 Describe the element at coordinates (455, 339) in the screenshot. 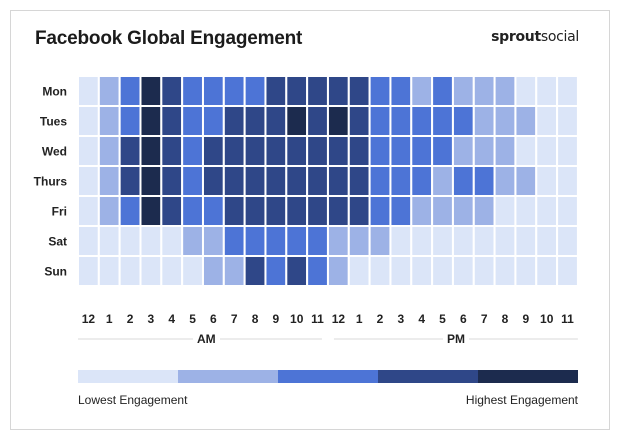

I see `pm-label: PM` at that location.